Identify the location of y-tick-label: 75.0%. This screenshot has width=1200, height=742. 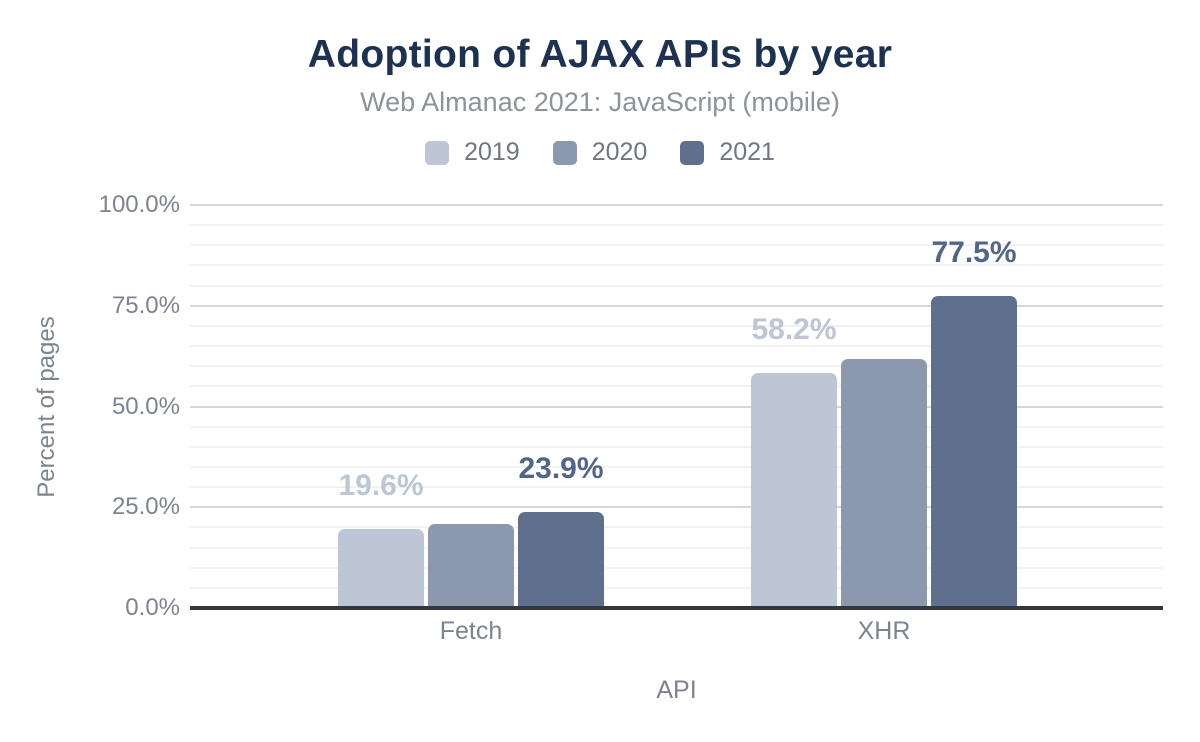
(145, 305).